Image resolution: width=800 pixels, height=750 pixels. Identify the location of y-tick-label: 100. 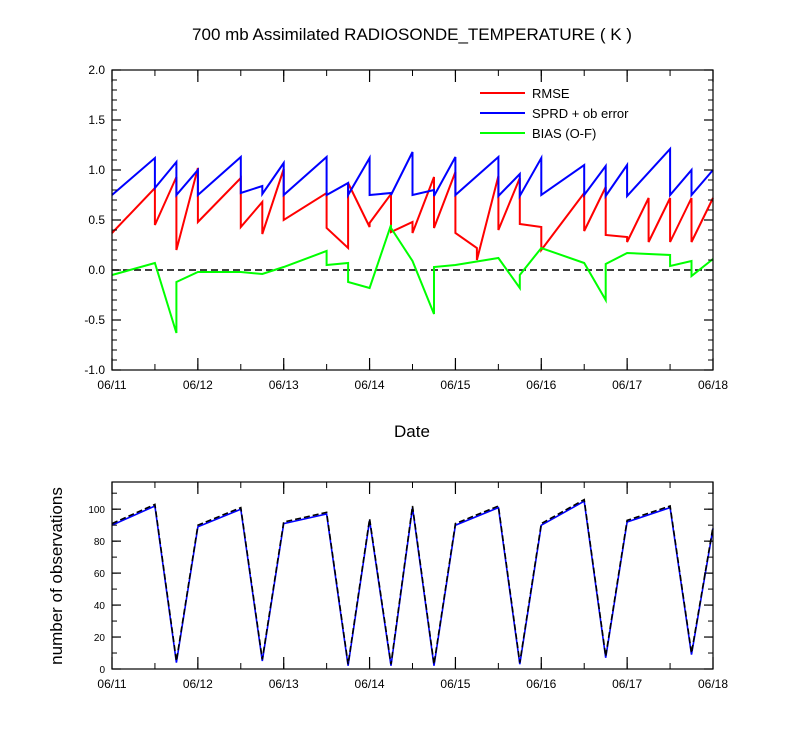
(96, 510).